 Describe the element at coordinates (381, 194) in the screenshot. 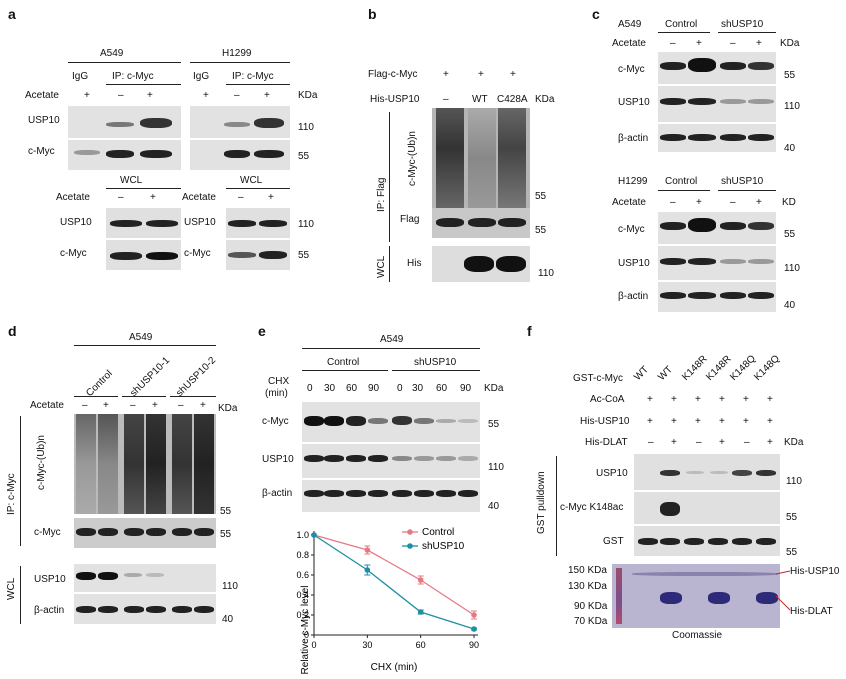

I see `b-ip-flag-label: IP: Flag` at that location.